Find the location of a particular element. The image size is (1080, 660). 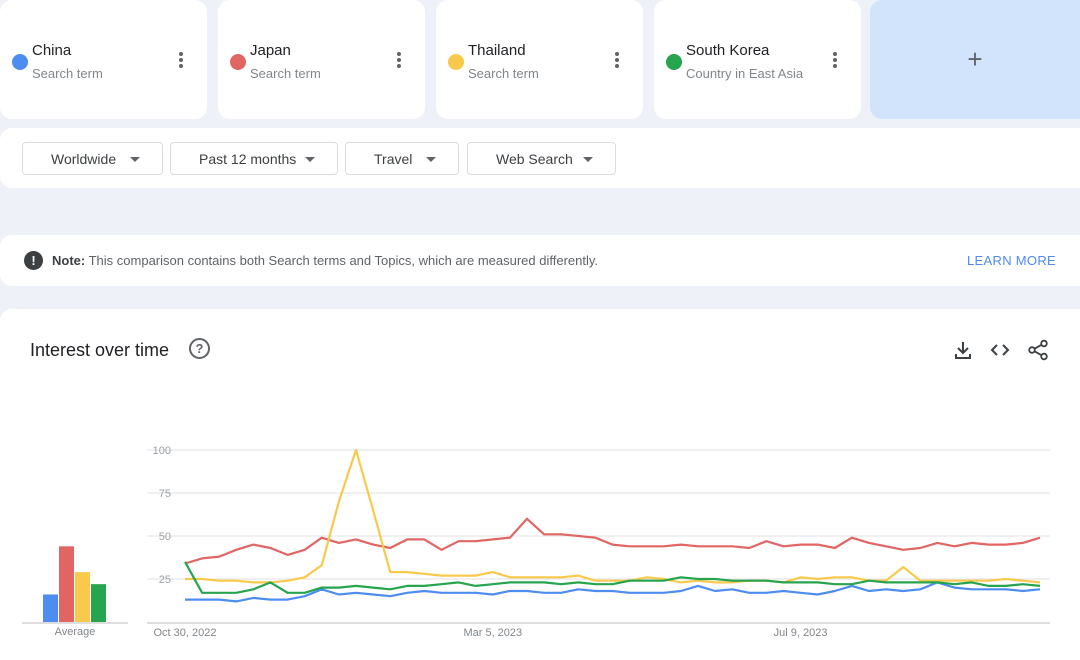

note-label: Note: is located at coordinates (69, 260).